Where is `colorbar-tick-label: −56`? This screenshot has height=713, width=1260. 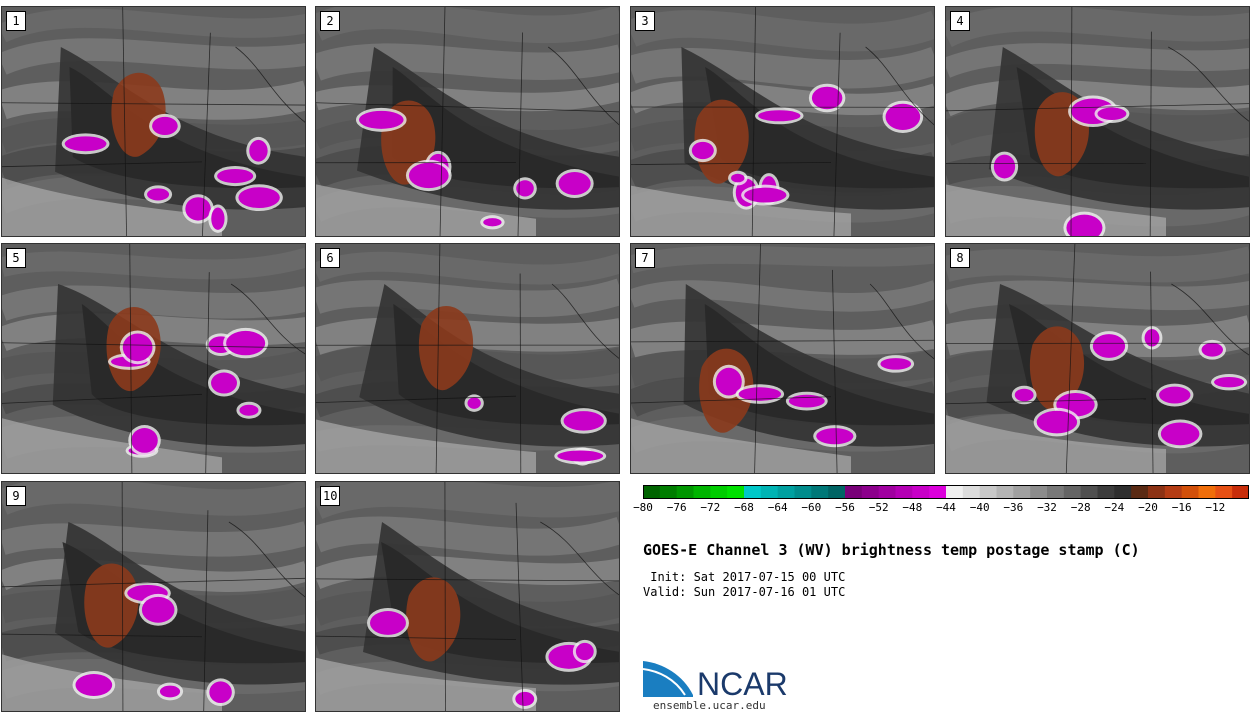 colorbar-tick-label: −56 is located at coordinates (845, 507).